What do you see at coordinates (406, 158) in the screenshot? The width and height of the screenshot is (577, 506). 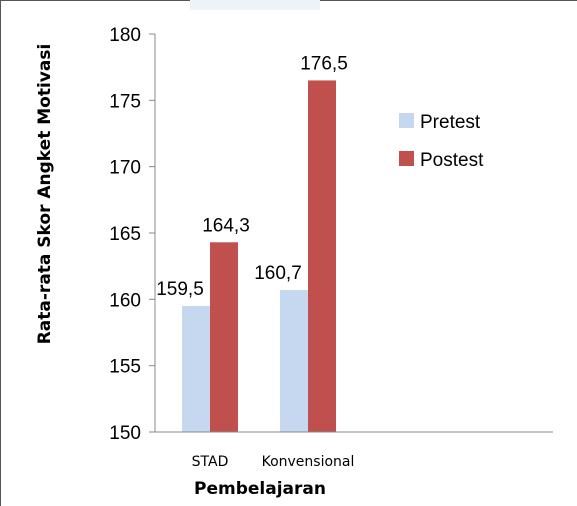 I see `legend-swatch-postest` at bounding box center [406, 158].